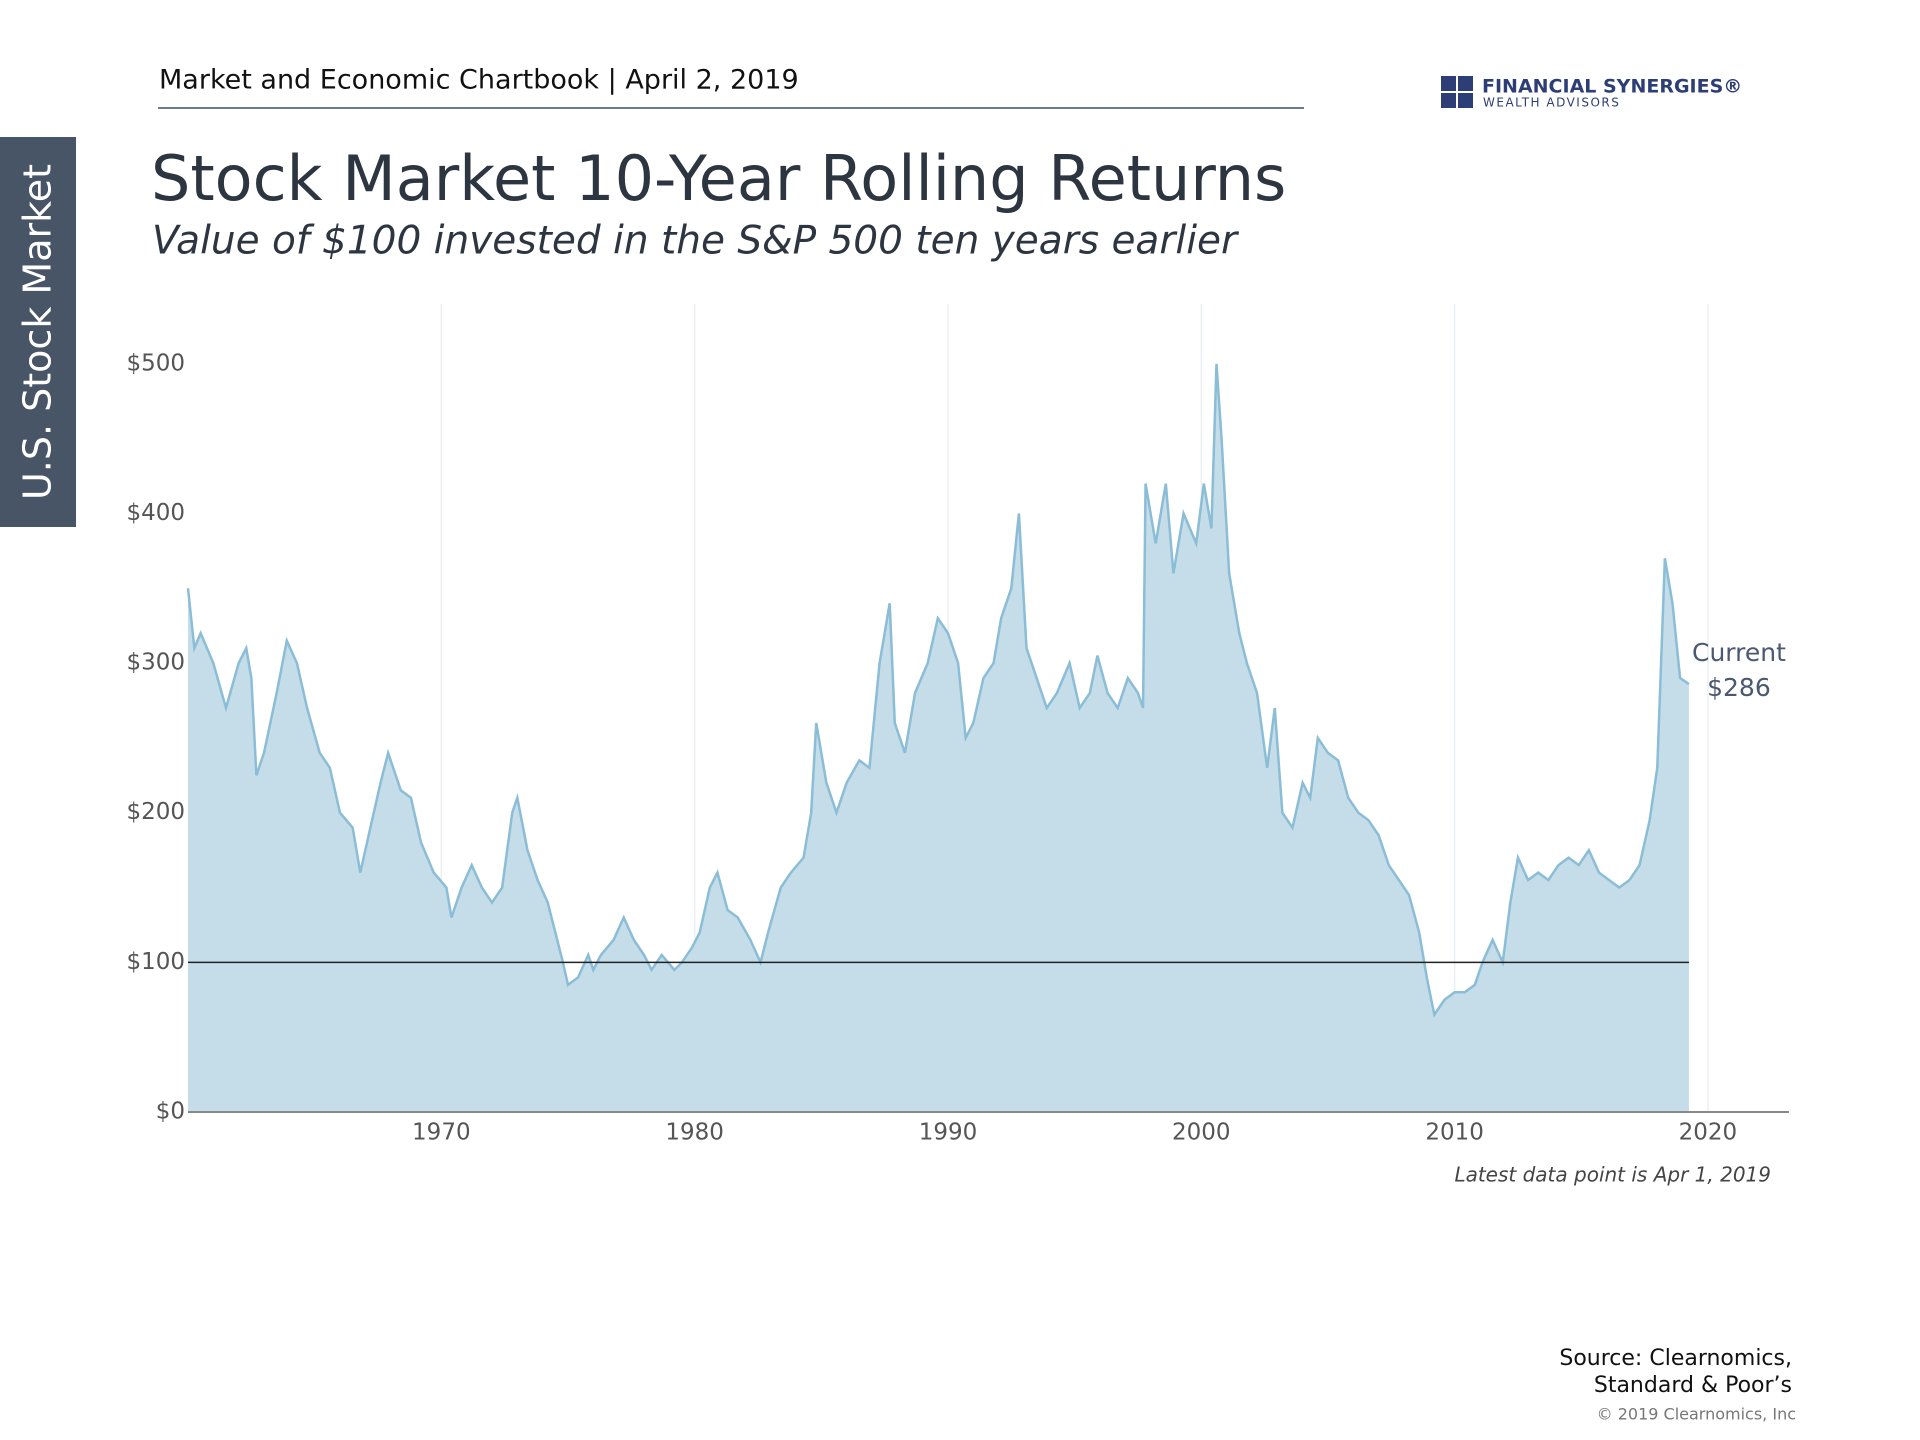 The height and width of the screenshot is (1440, 1920). Describe the element at coordinates (155, 363) in the screenshot. I see `y-tick-label: $500` at that location.